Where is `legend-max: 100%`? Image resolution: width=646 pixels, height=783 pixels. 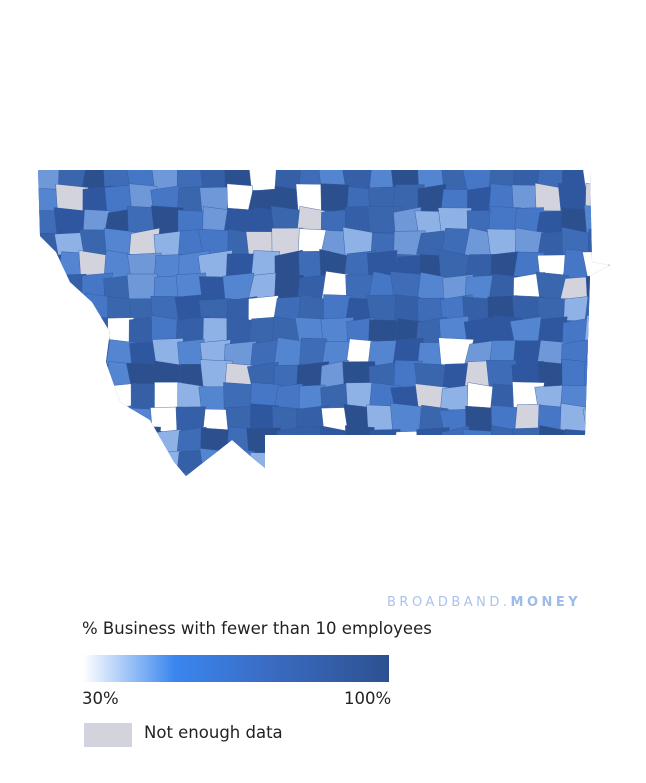
legend-max: 100% is located at coordinates (368, 698).